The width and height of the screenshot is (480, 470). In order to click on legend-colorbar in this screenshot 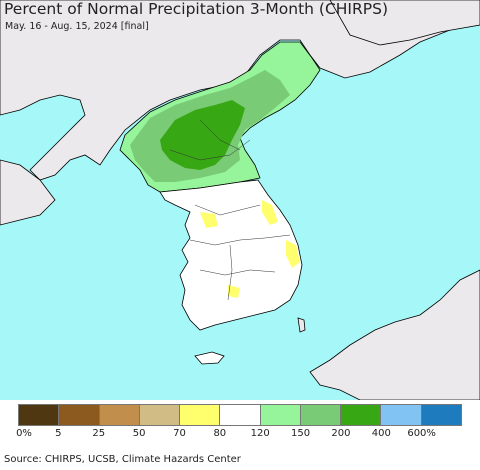, I will do `click(240, 415)`.